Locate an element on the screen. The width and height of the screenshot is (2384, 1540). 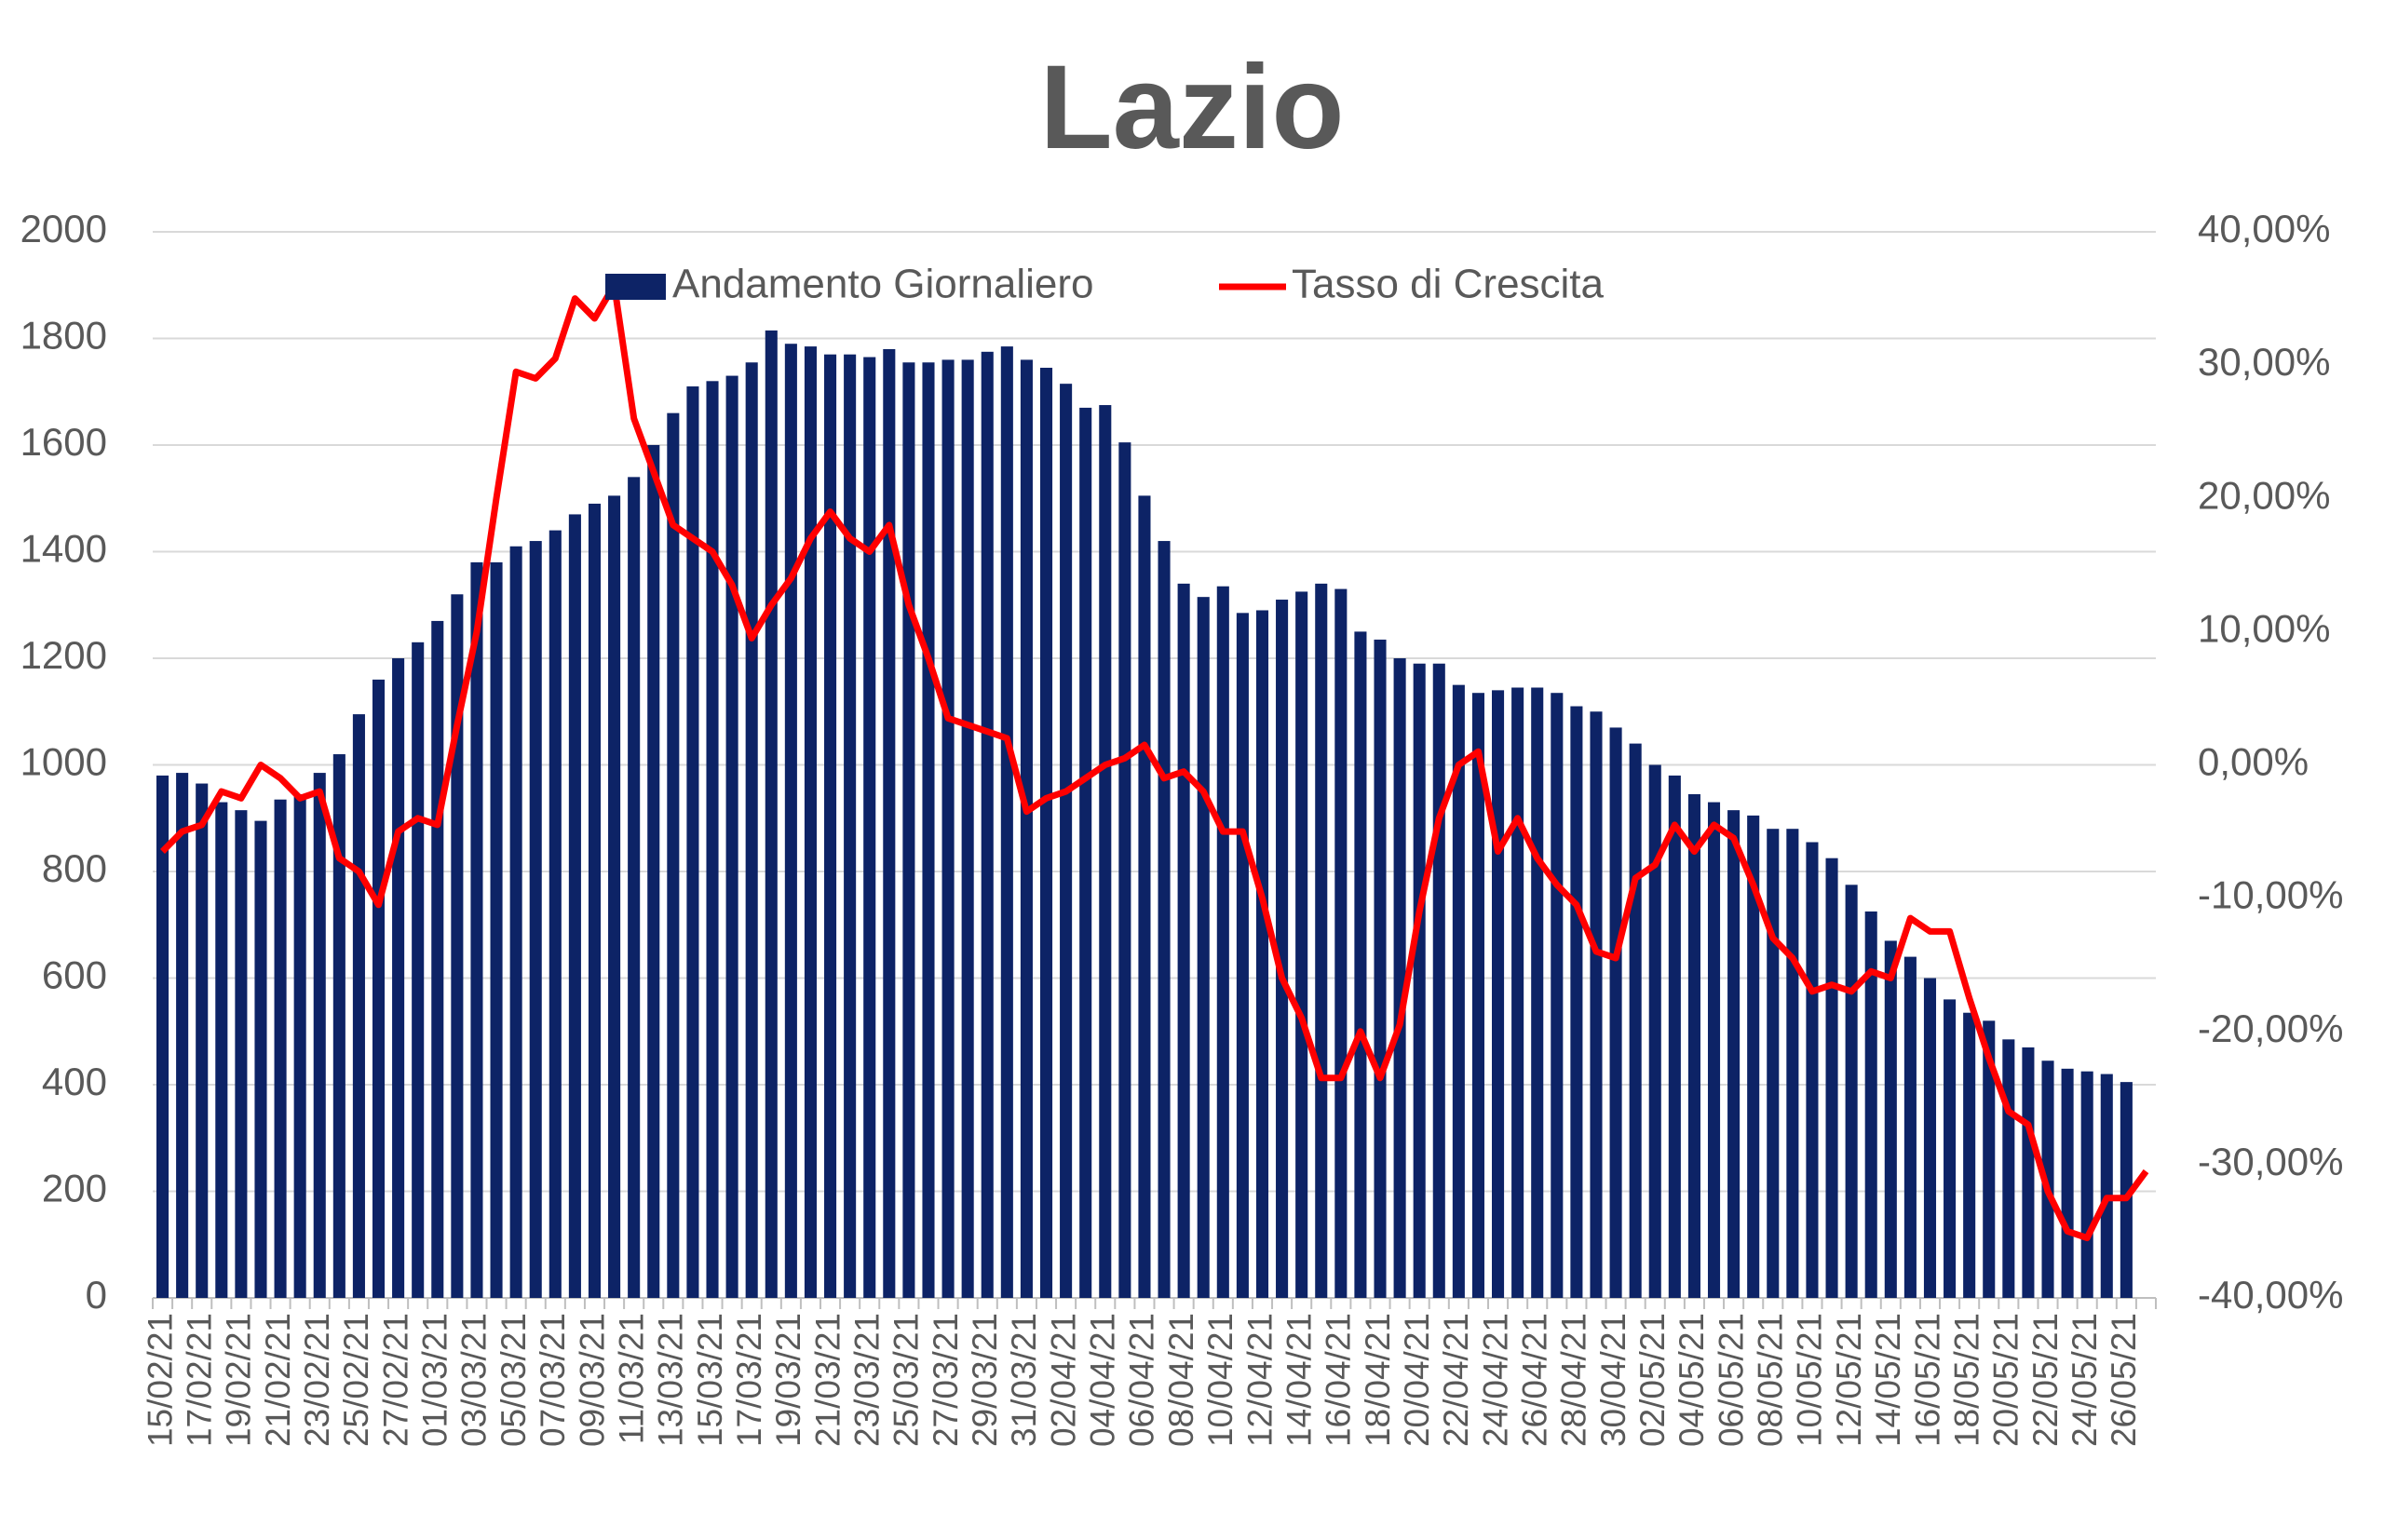
y2-tick-label: 0,00% is located at coordinates (2254, 762).